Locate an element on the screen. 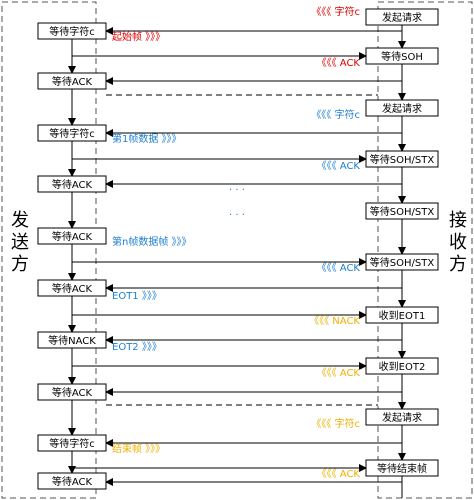 The image size is (474, 500). message-label: 结束帧 》》》 is located at coordinates (138, 448).